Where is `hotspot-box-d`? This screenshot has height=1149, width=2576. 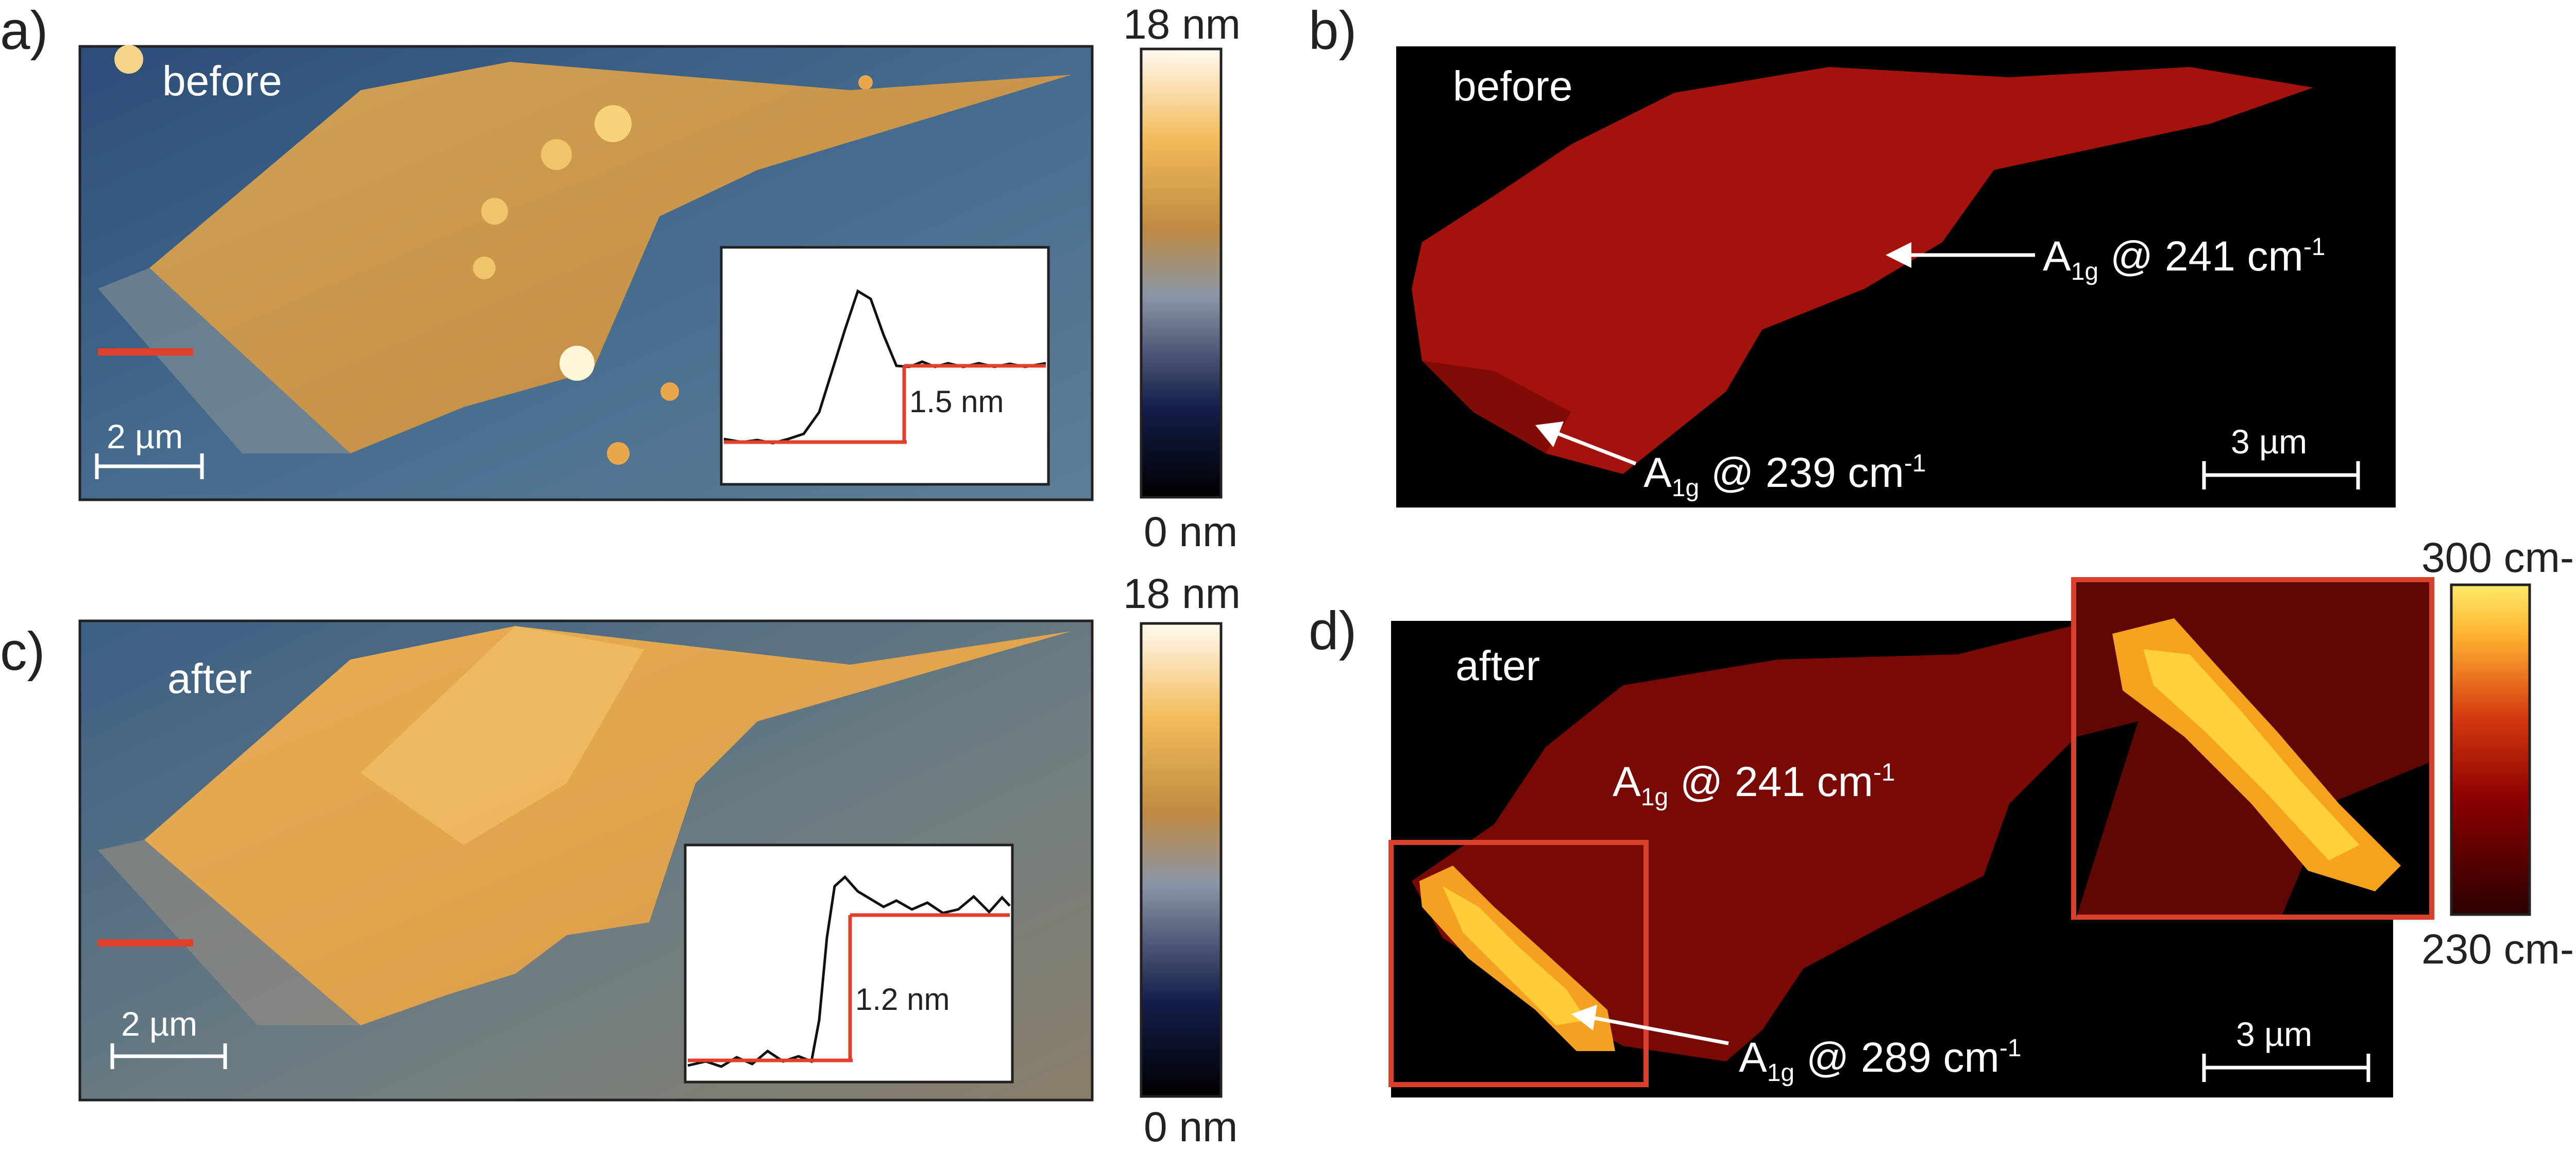
hotspot-box-d is located at coordinates (1518, 963).